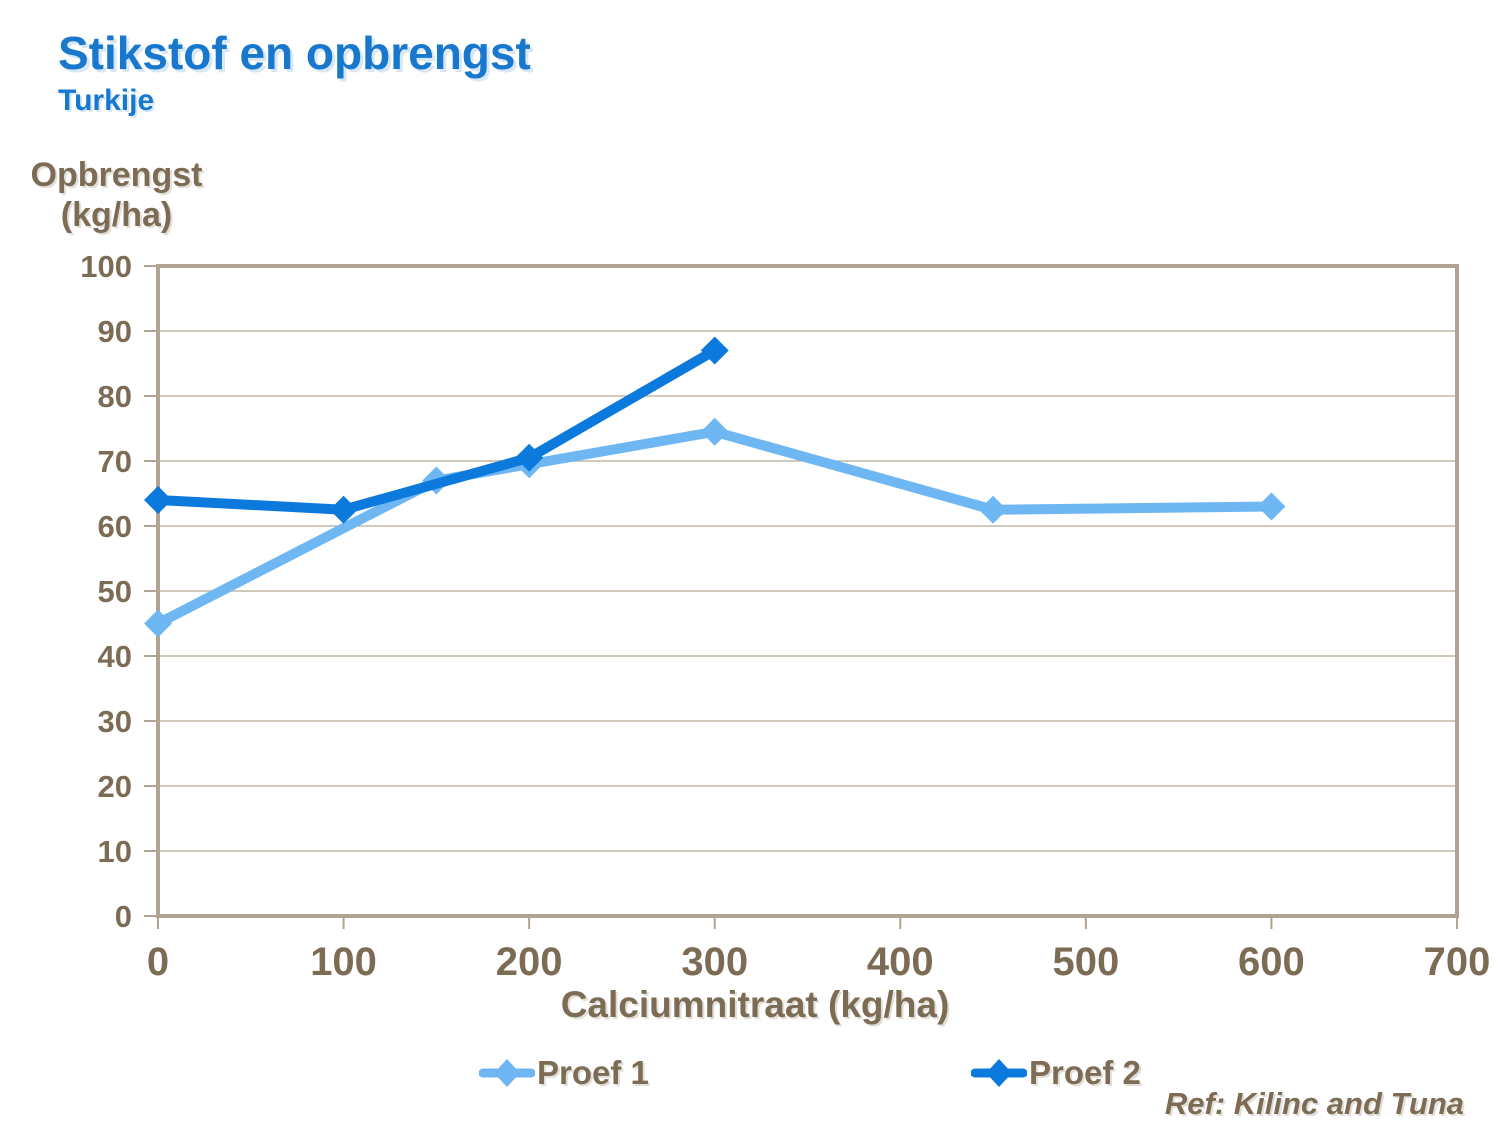  I want to click on x-axis-title: Calciumnitraat (kg/ha), so click(755, 1004).